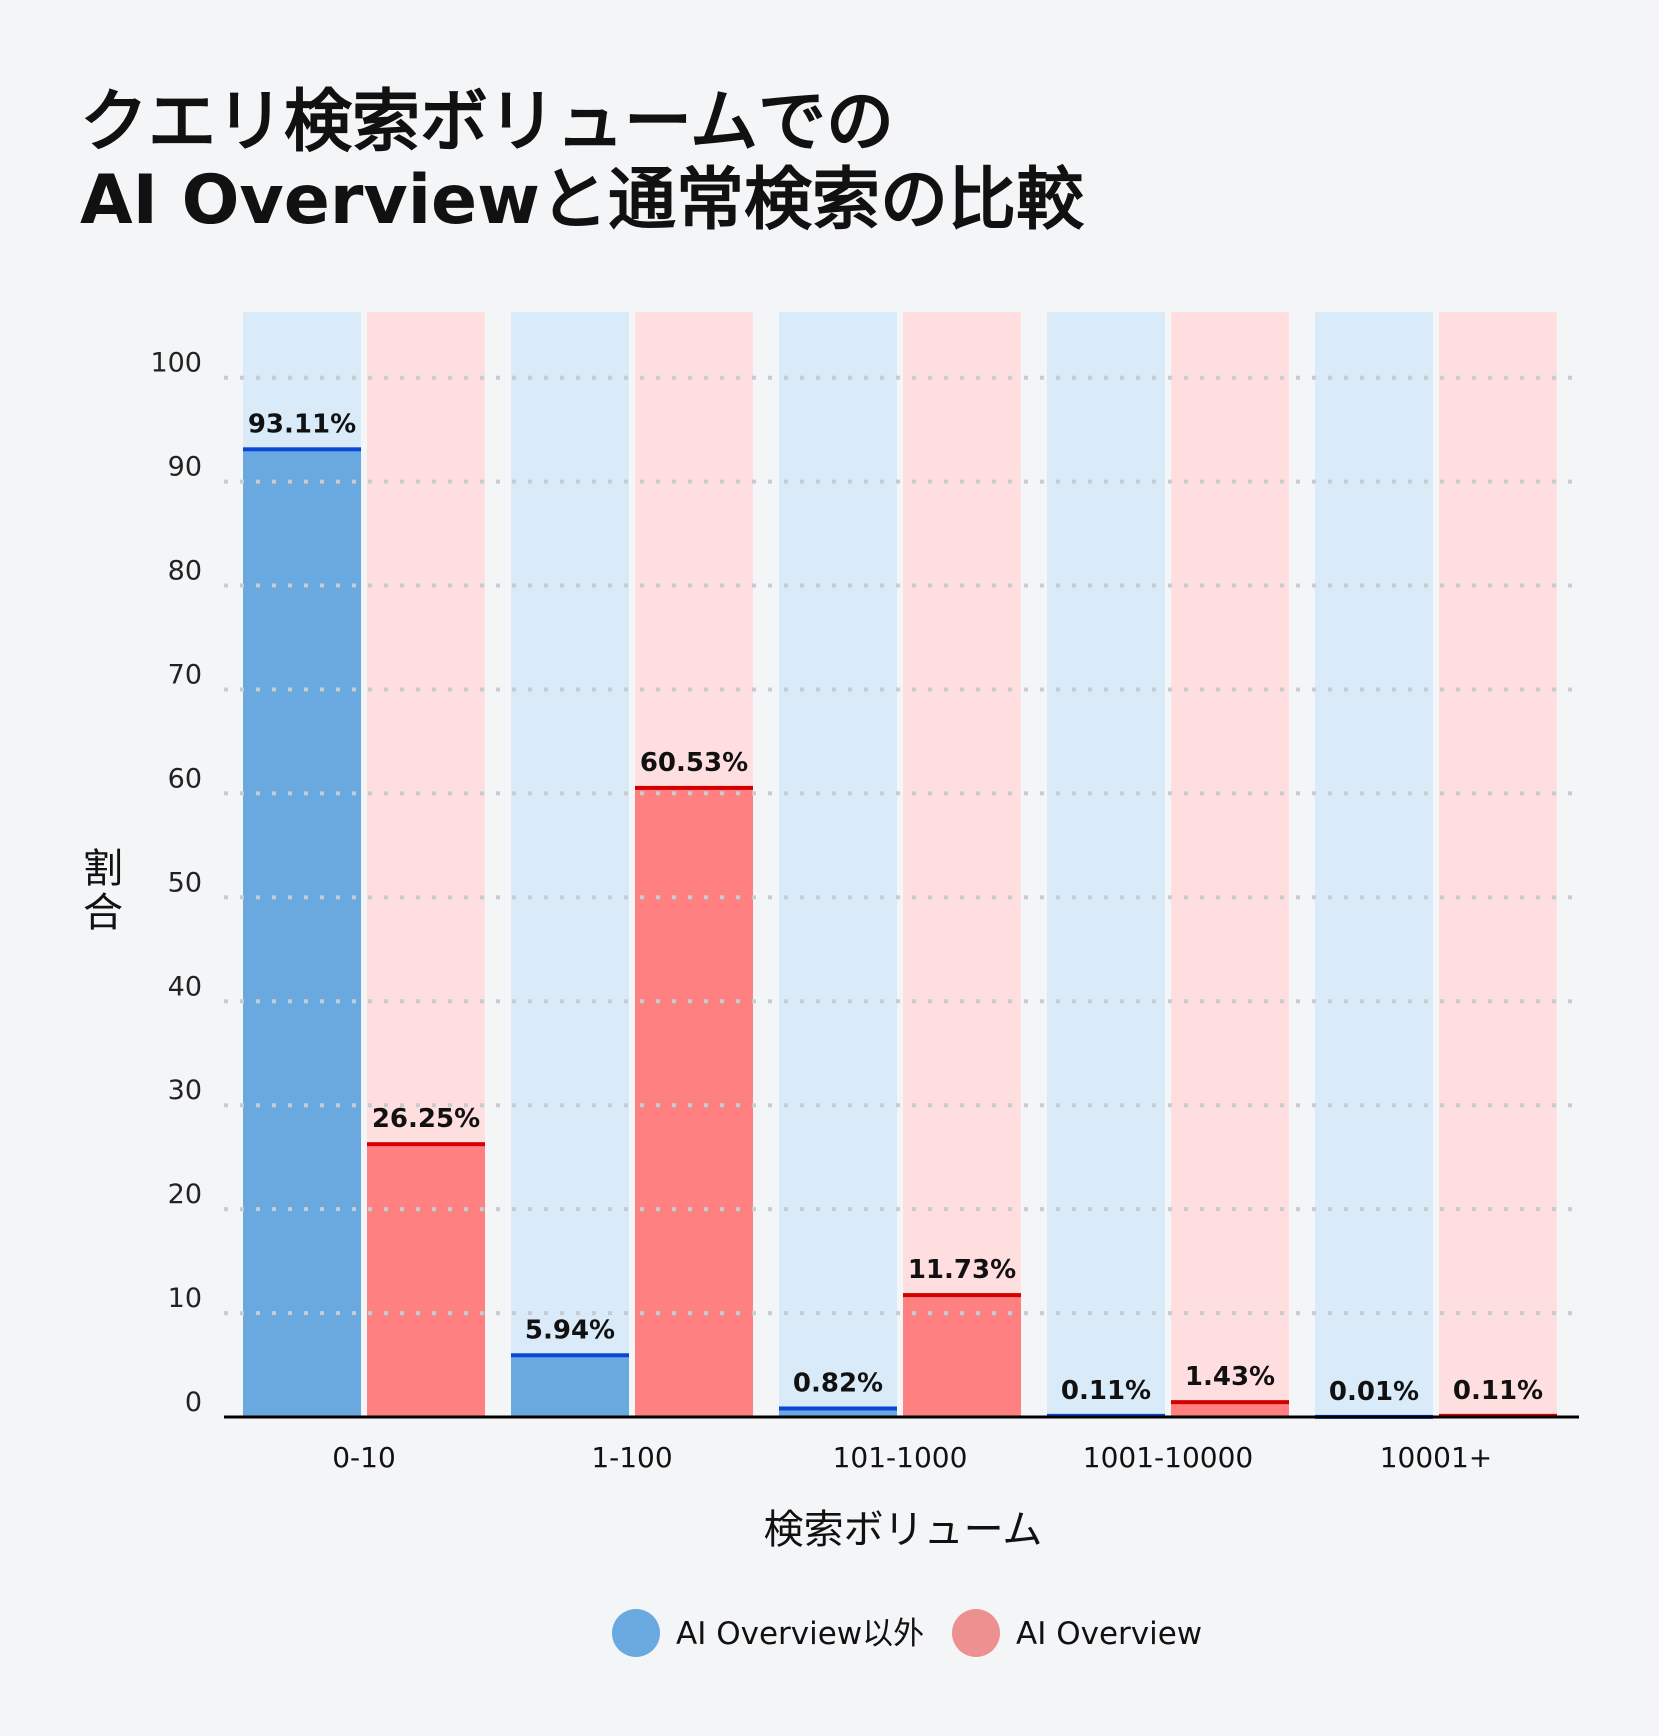  Describe the element at coordinates (185, 986) in the screenshot. I see `y-tick-label: 40` at that location.